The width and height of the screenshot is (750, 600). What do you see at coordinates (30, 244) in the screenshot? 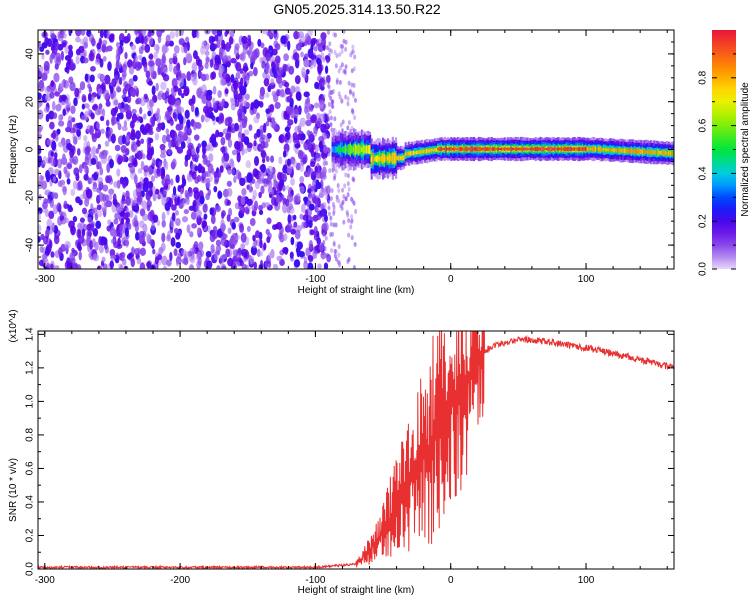
I see `y-tick-label: -40` at bounding box center [30, 244].